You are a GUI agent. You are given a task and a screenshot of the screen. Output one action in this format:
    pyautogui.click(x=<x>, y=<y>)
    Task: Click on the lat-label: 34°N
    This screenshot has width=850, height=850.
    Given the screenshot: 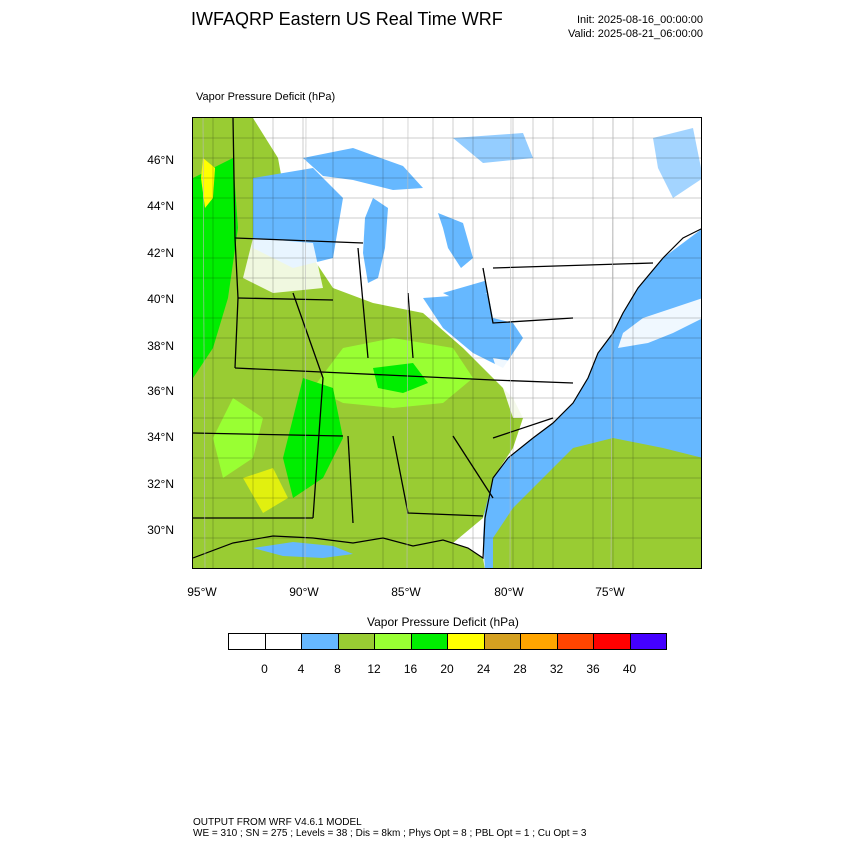 What is the action you would take?
    pyautogui.click(x=160, y=437)
    